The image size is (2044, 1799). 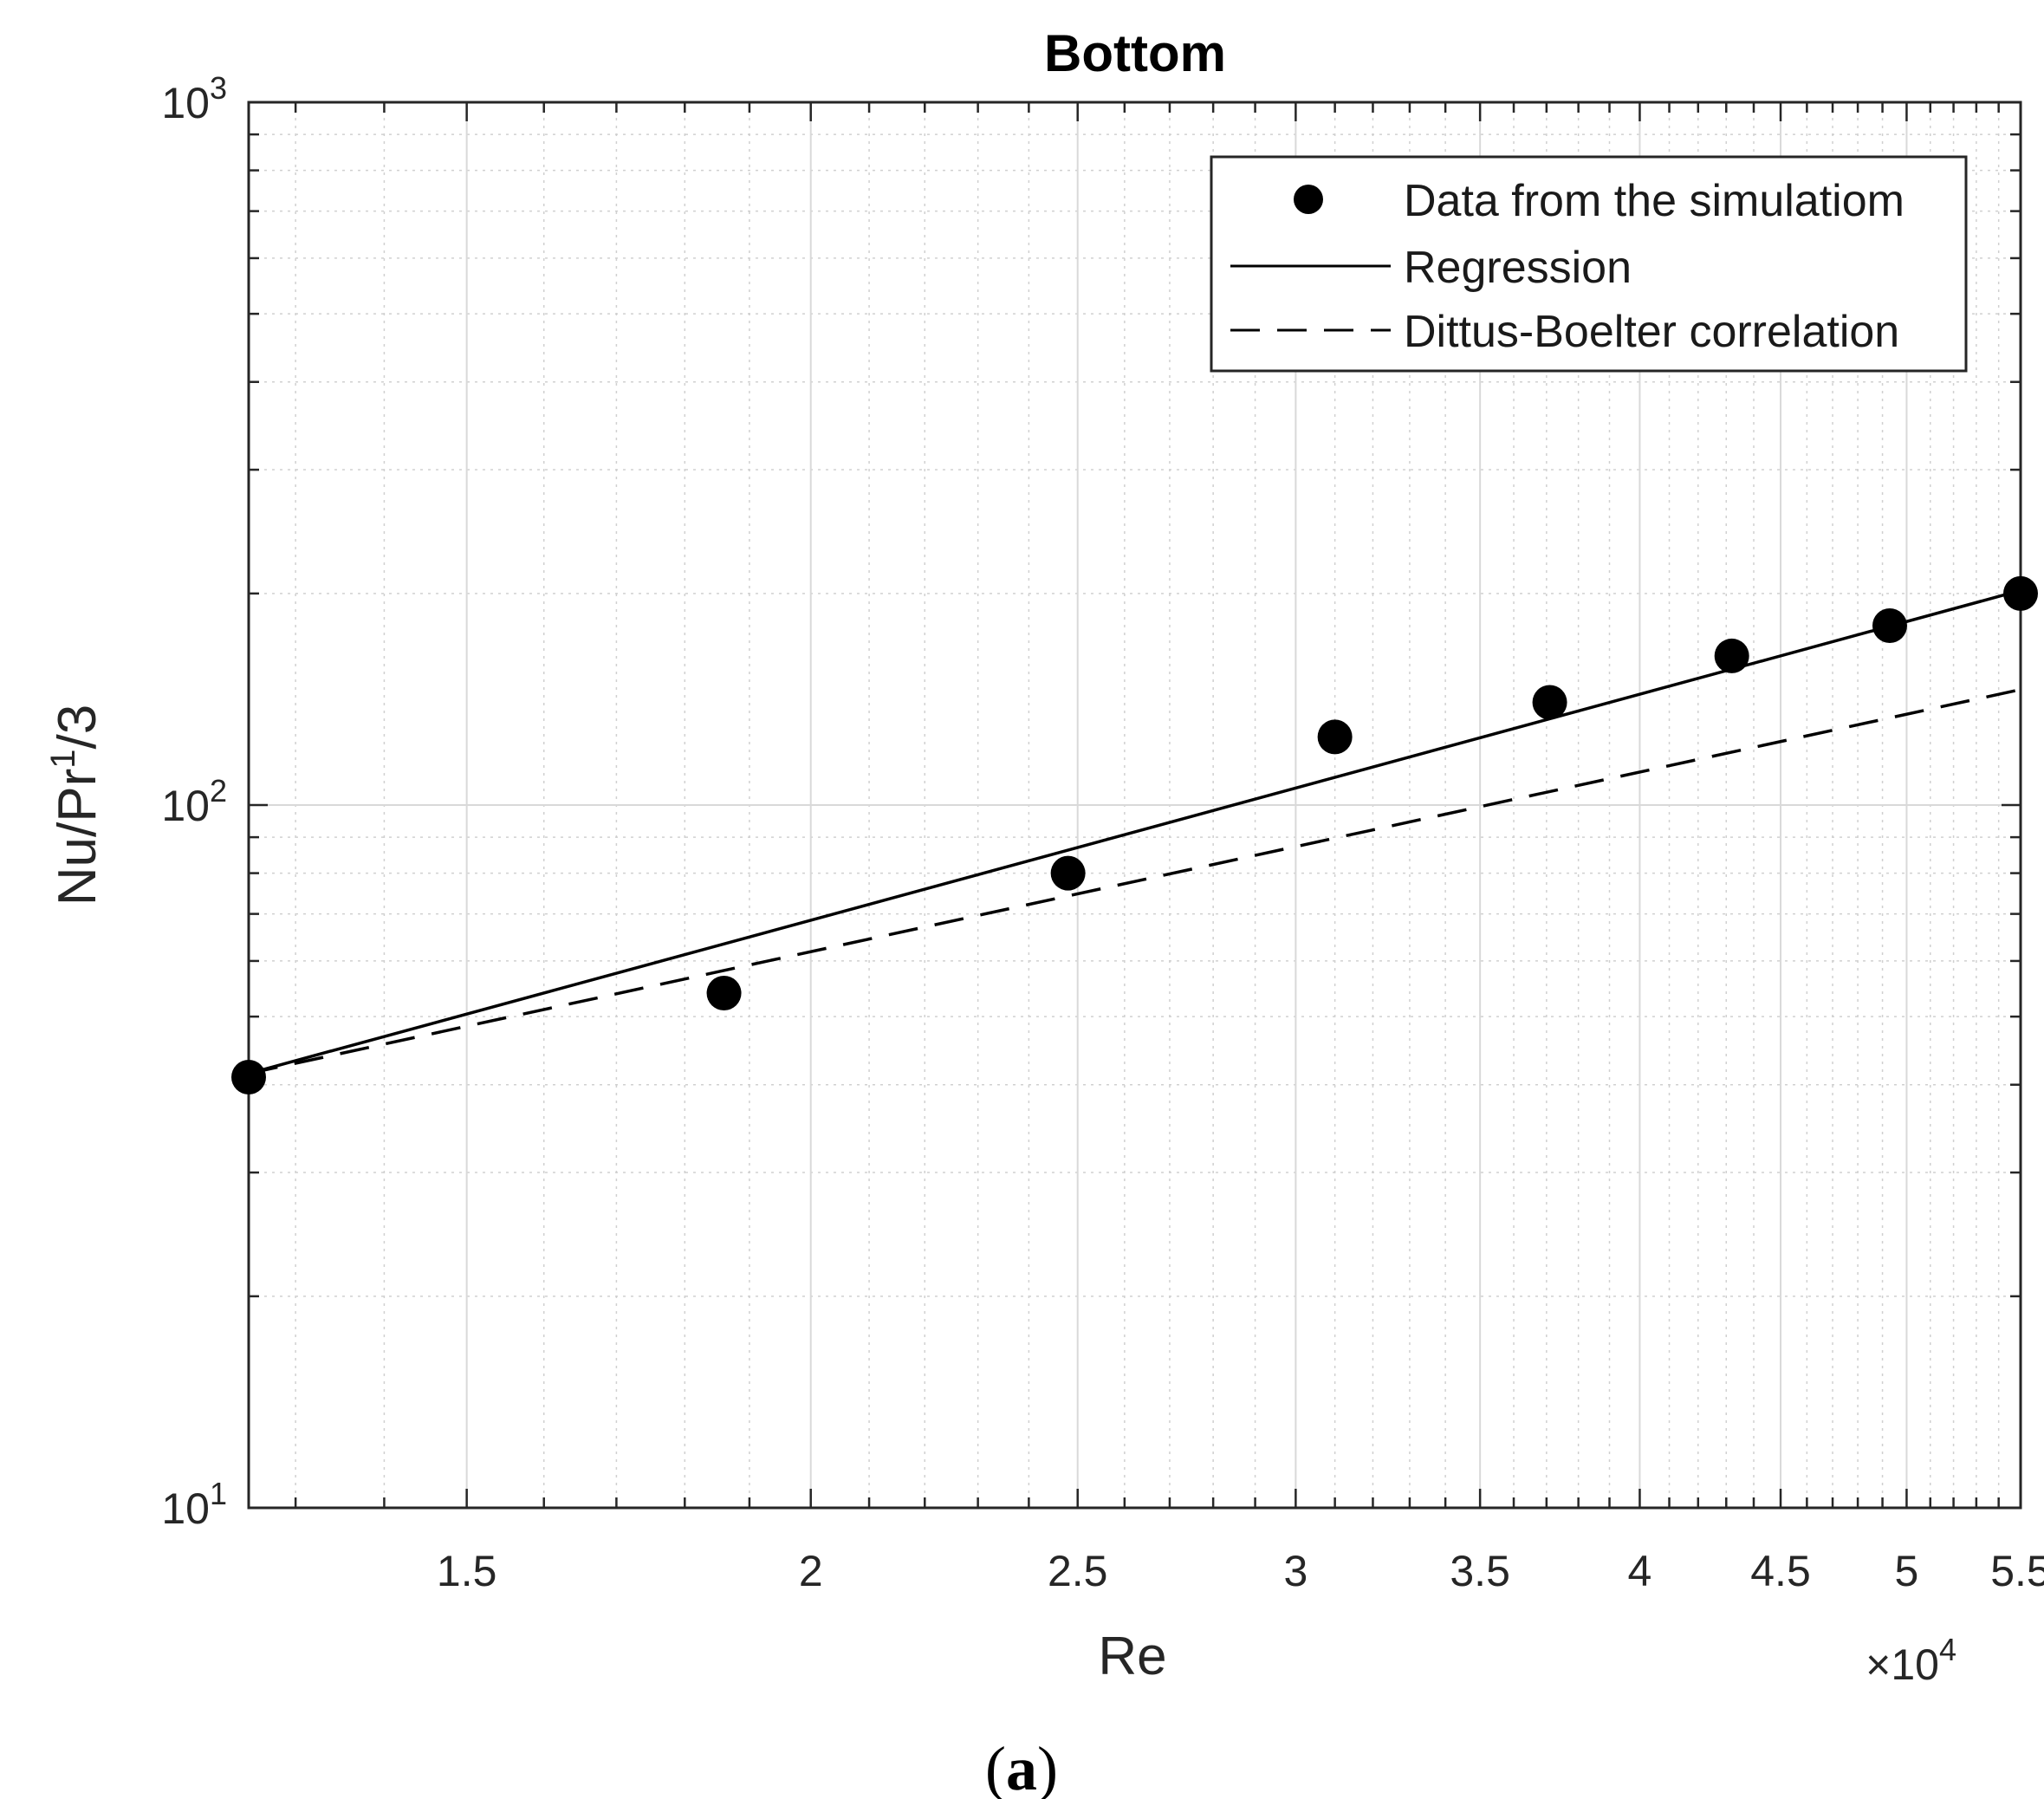 What do you see at coordinates (811, 1571) in the screenshot?
I see `x-tick-label: 2` at bounding box center [811, 1571].